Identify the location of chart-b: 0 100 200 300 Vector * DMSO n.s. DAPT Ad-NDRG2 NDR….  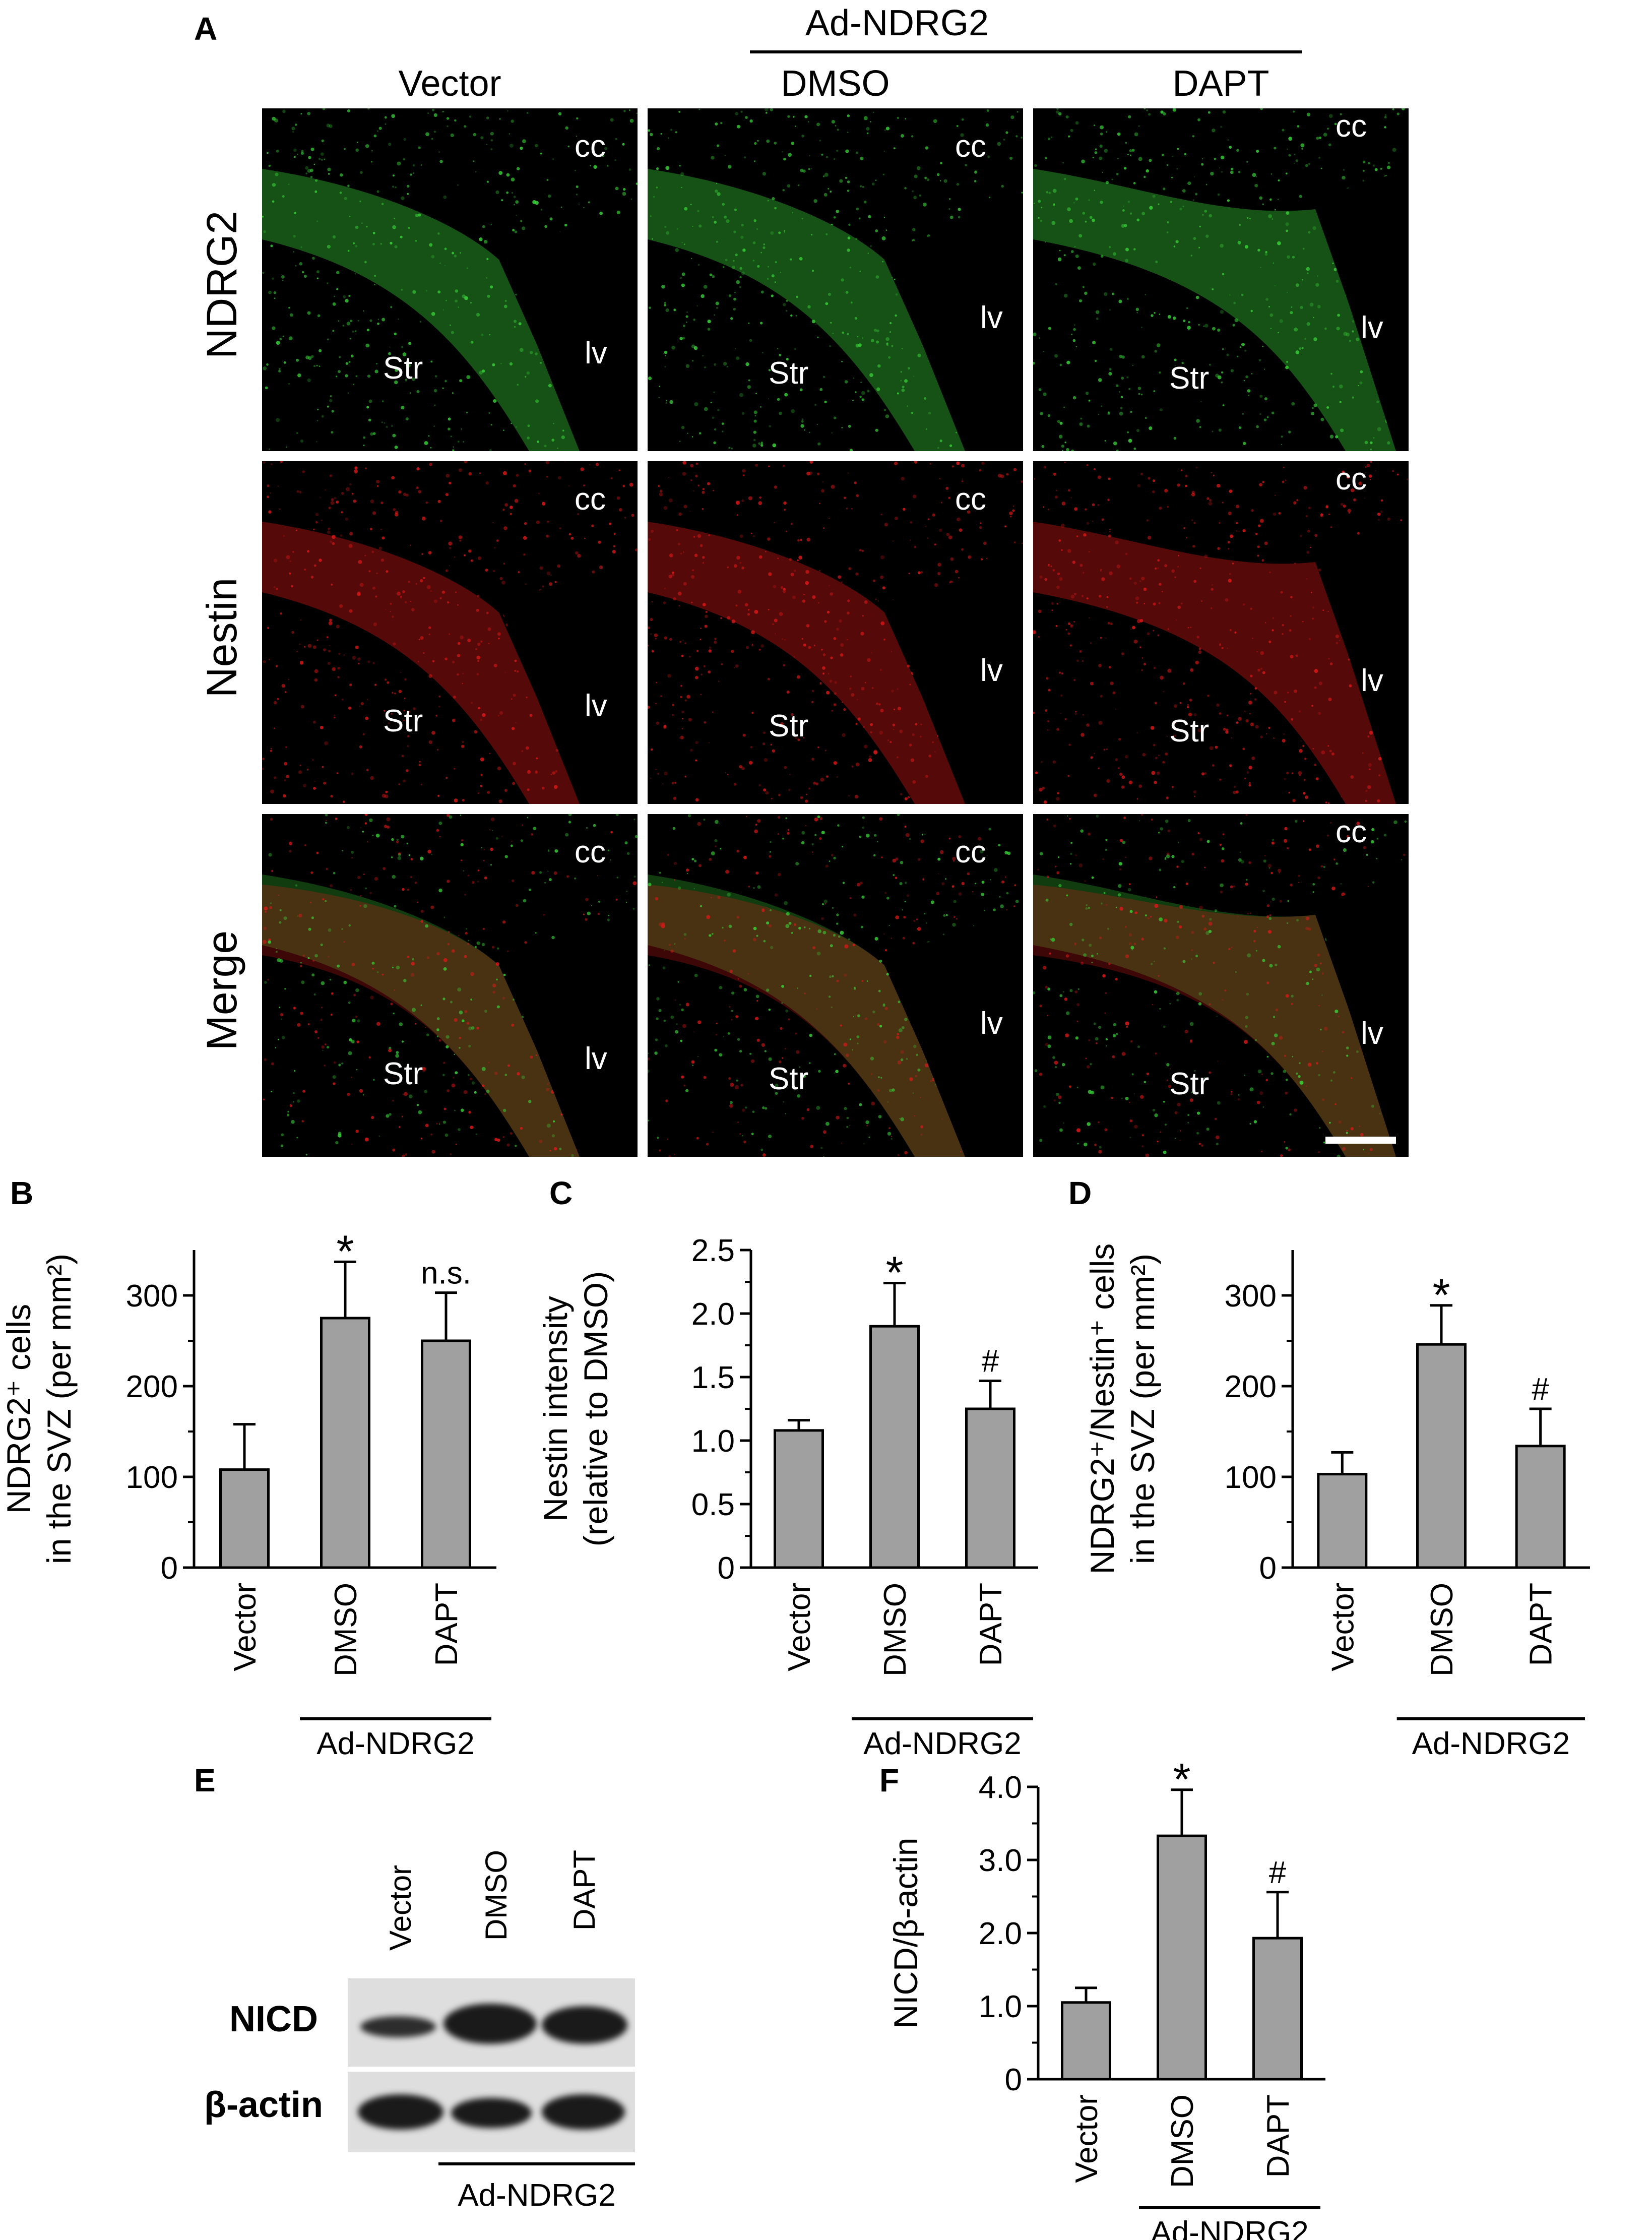
(264, 1467).